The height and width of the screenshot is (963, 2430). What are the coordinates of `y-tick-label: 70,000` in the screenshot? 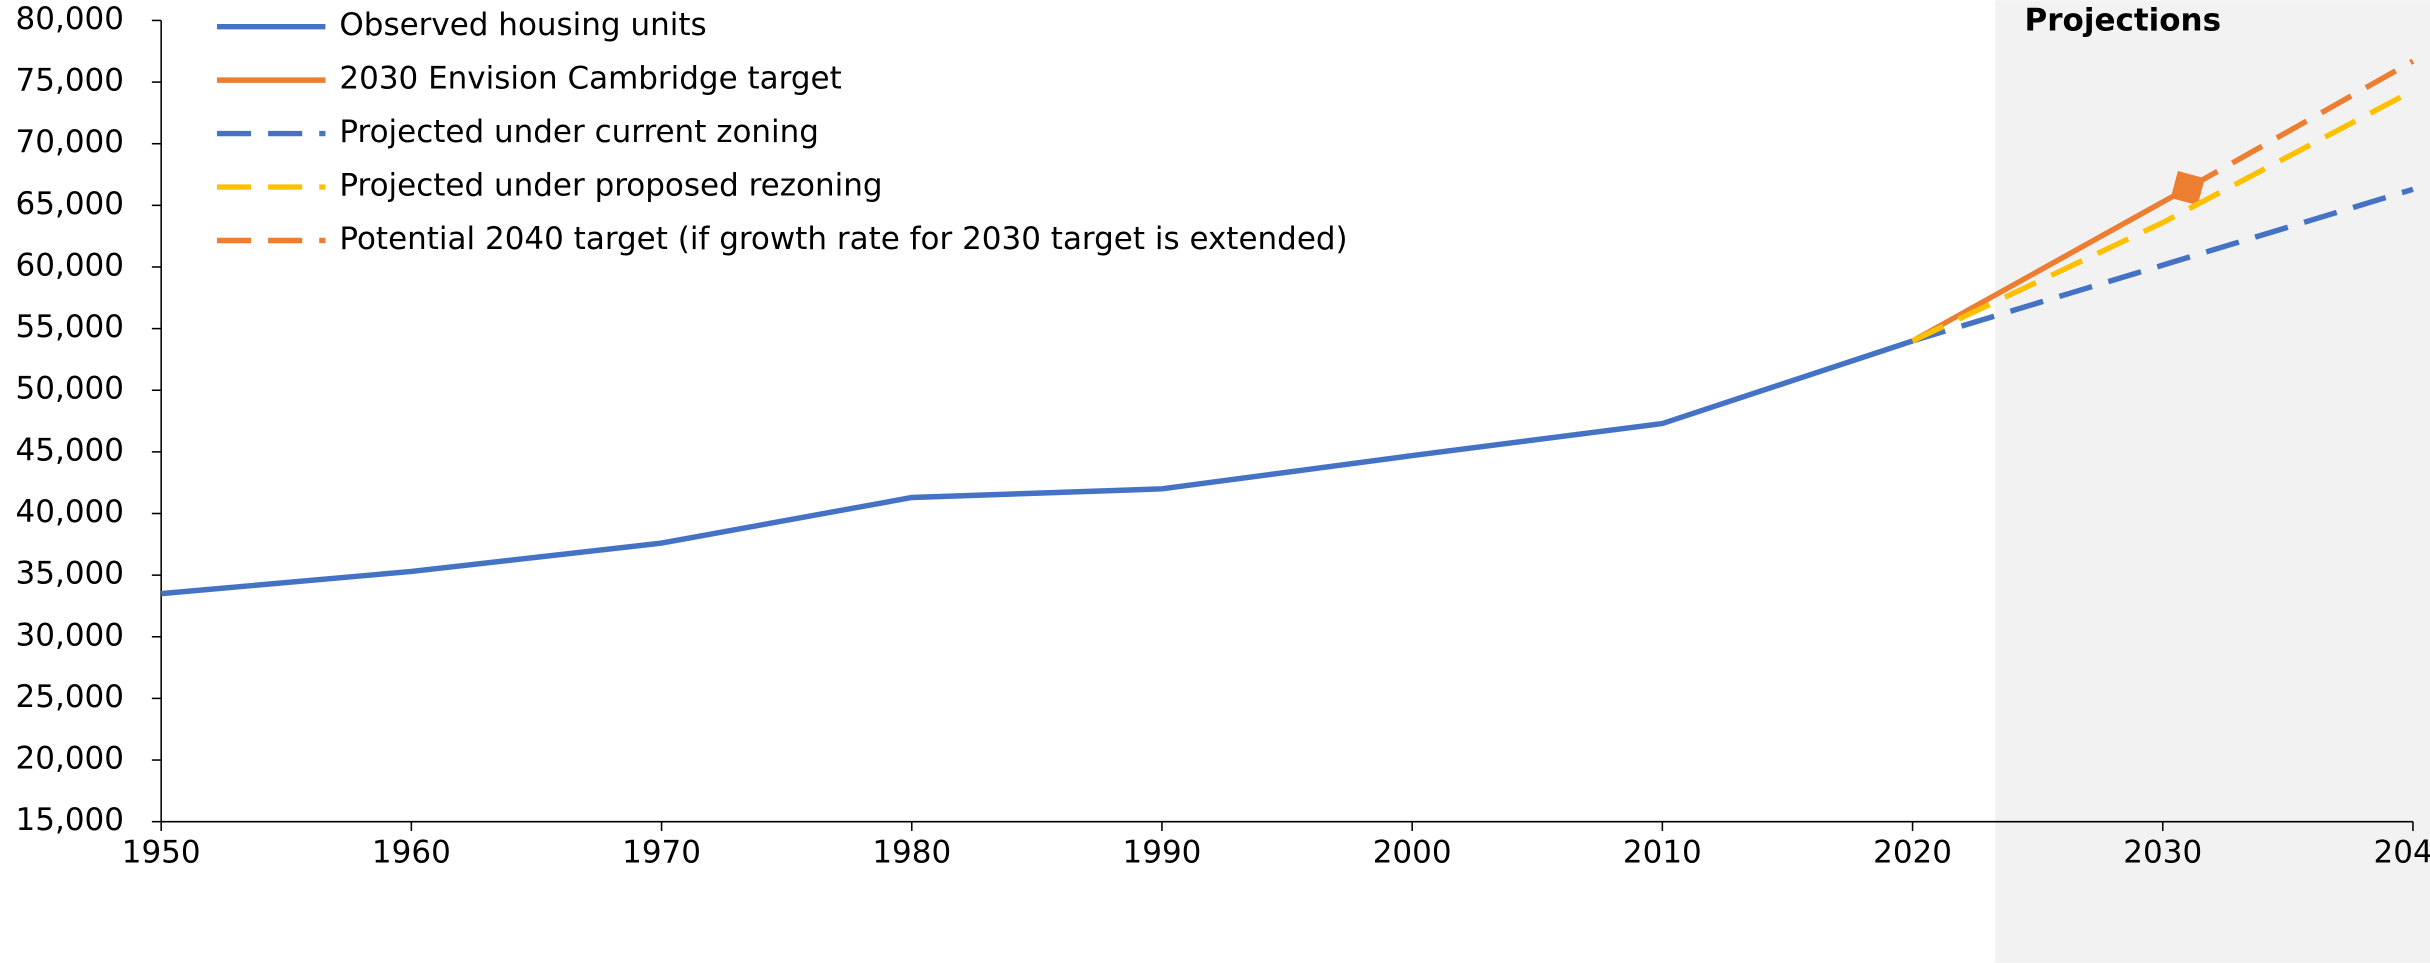 It's located at (70, 142).